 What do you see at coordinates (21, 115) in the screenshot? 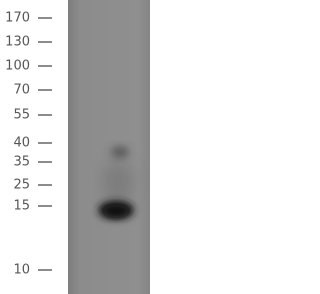
I see `marker-label: 55` at bounding box center [21, 115].